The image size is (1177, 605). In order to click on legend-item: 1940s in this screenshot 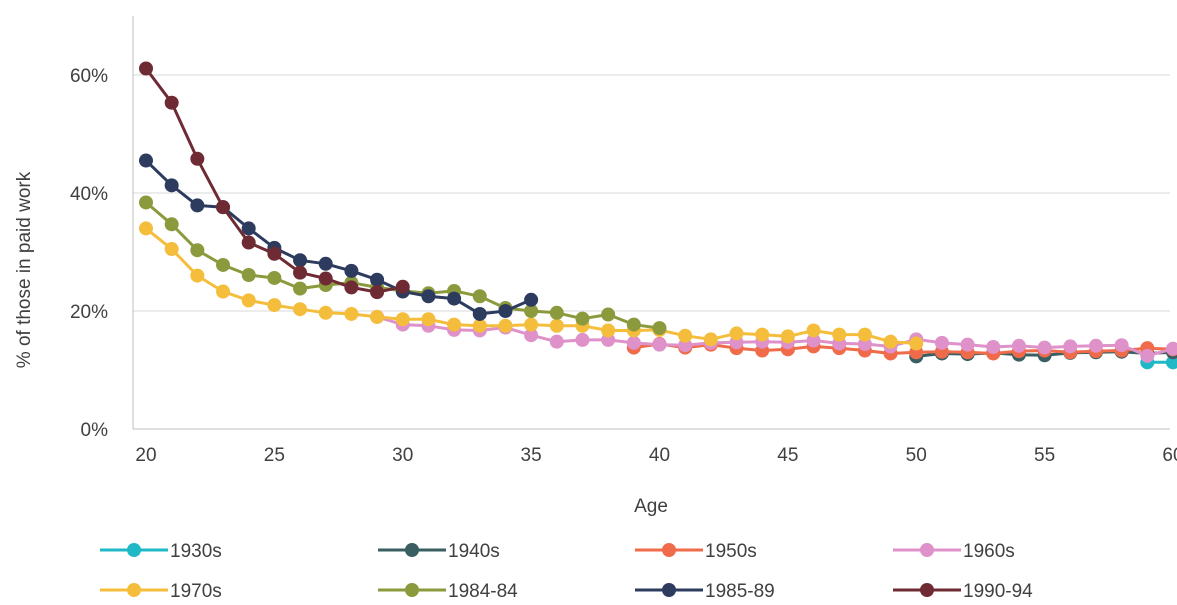, I will do `click(439, 551)`.